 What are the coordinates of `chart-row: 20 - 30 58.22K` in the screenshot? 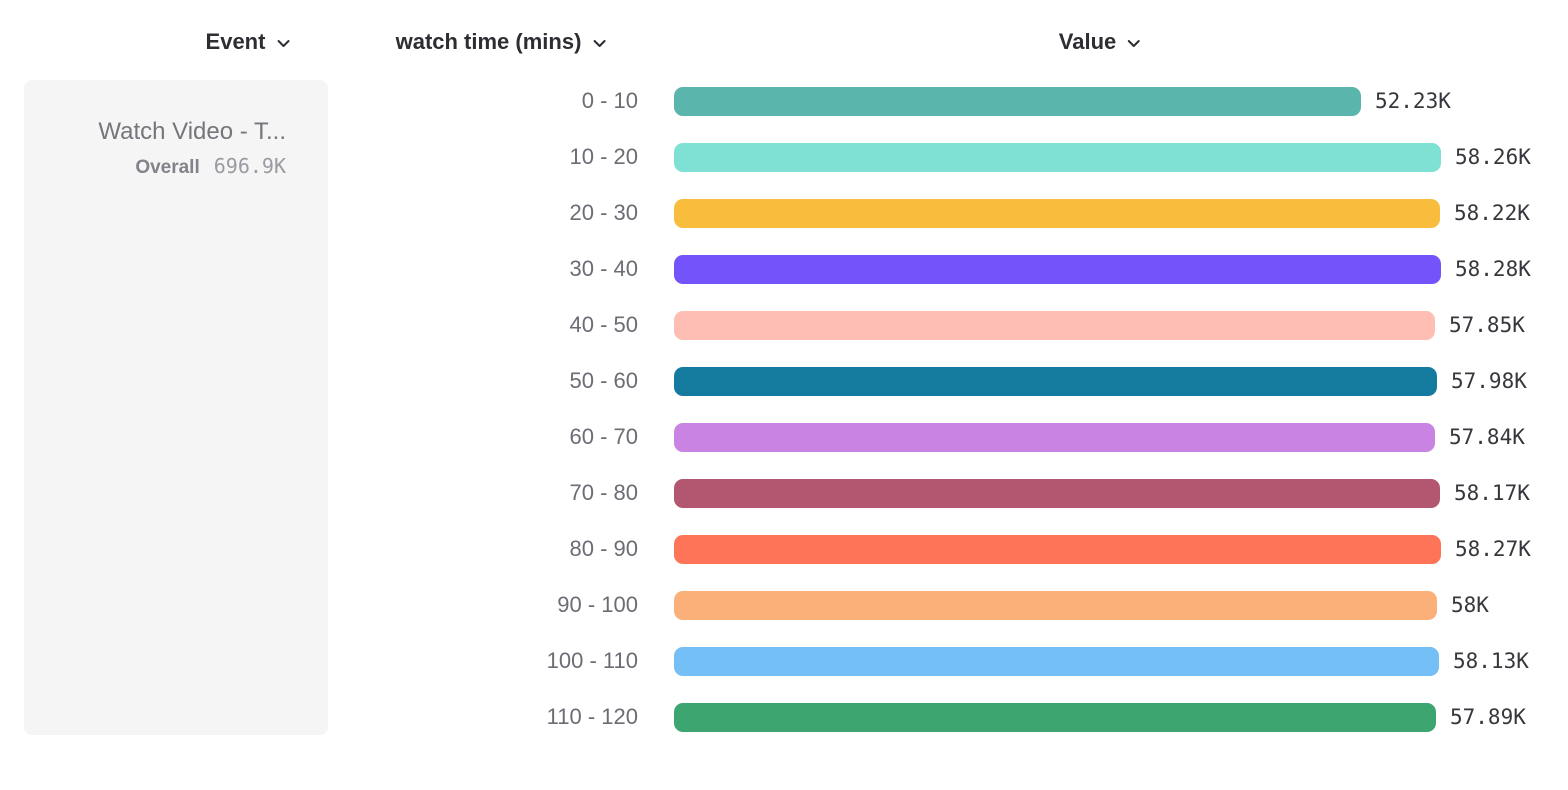 It's located at (784, 213).